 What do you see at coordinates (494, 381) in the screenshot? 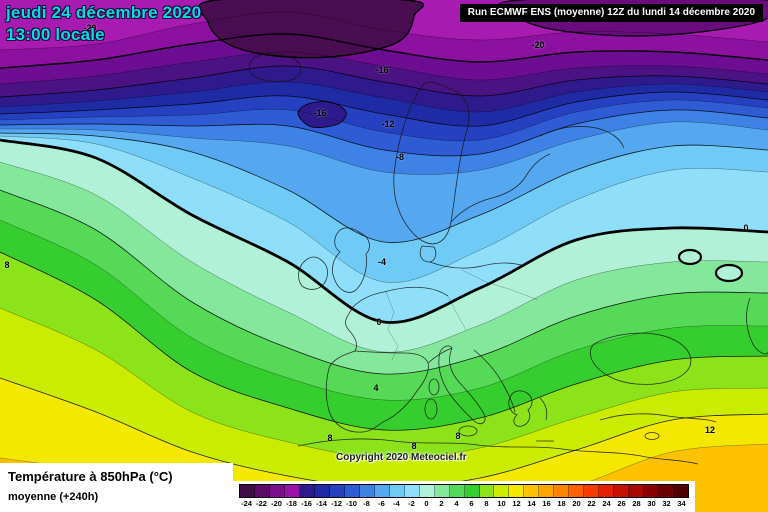
I see `coast-adriatic` at bounding box center [494, 381].